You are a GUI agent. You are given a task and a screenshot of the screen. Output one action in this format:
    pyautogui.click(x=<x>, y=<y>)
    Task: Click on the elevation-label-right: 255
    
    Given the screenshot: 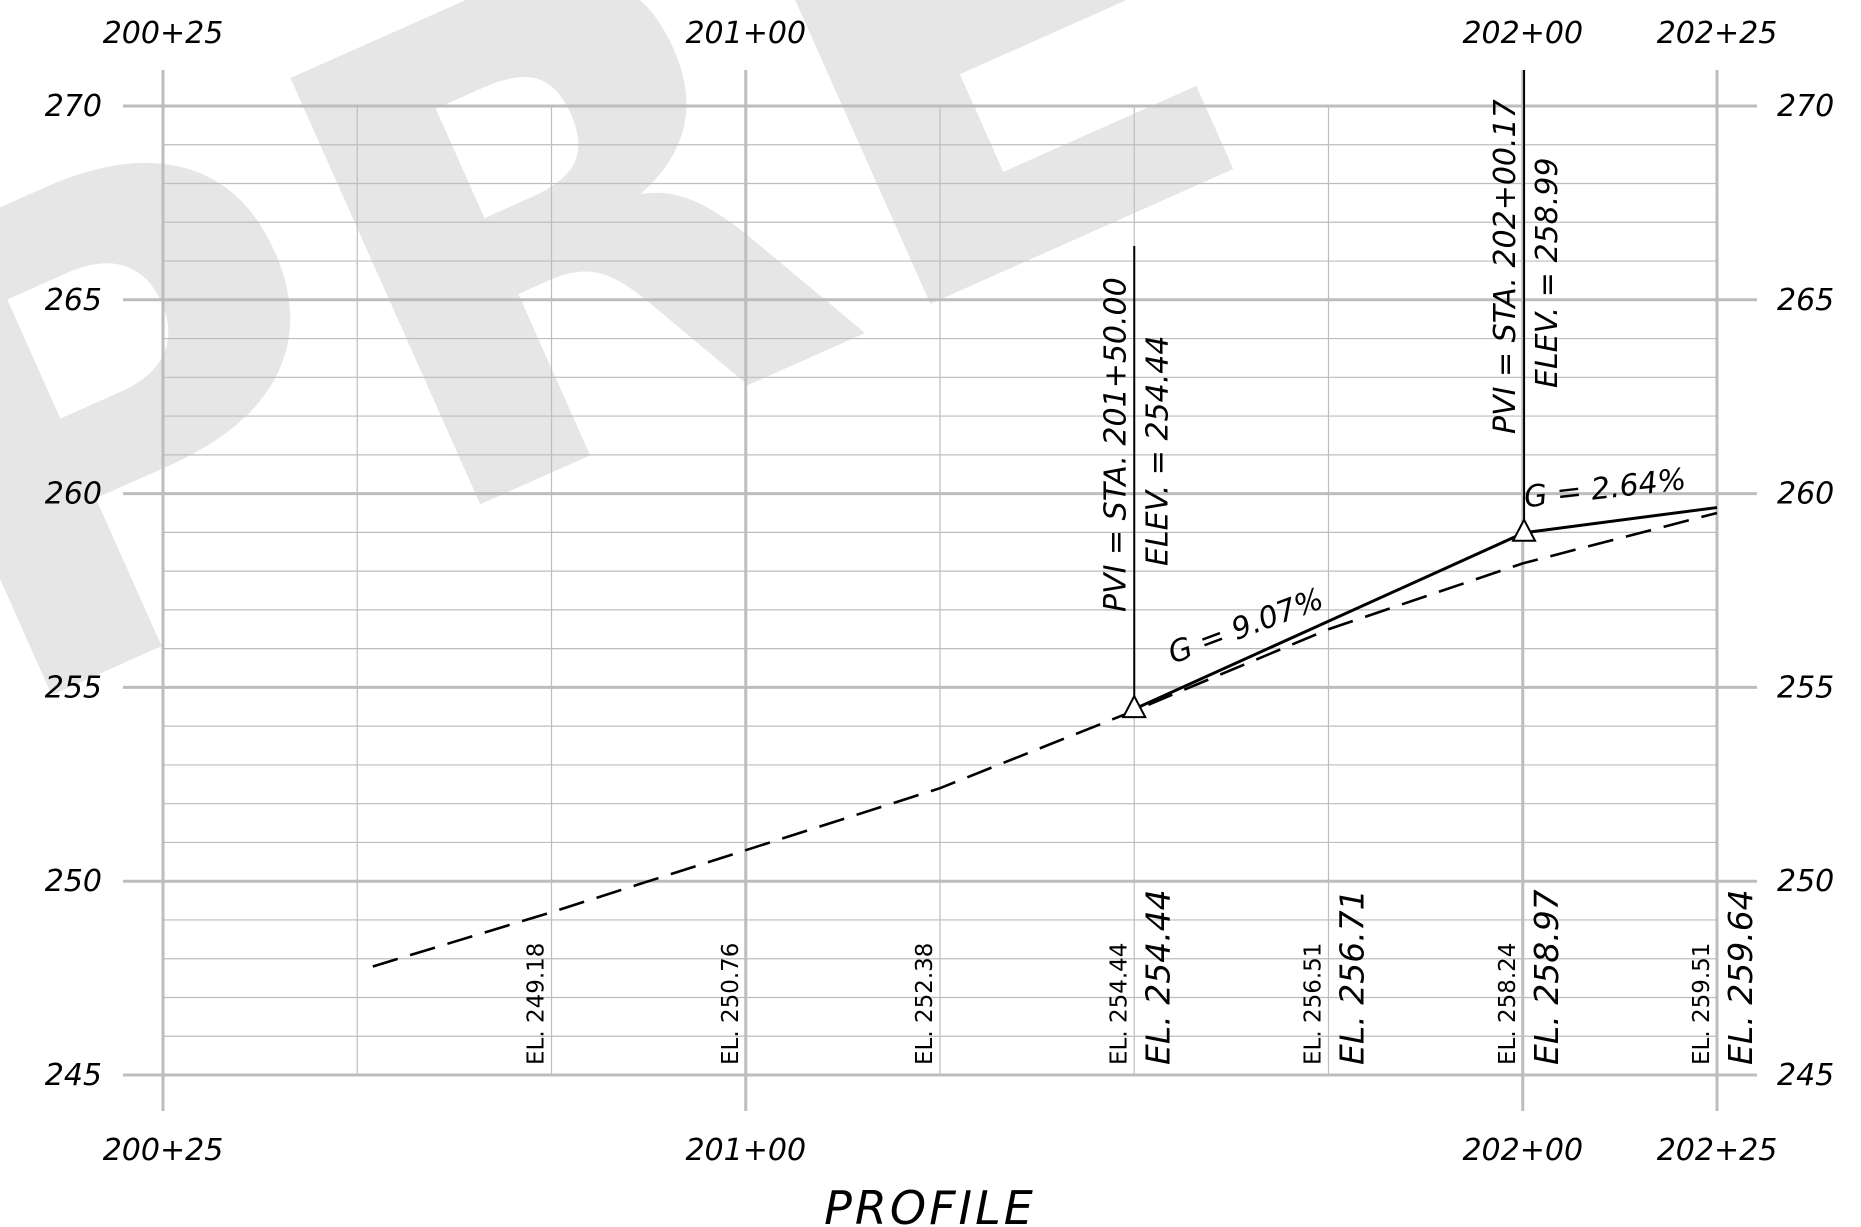 What is the action you would take?
    pyautogui.click(x=1805, y=687)
    